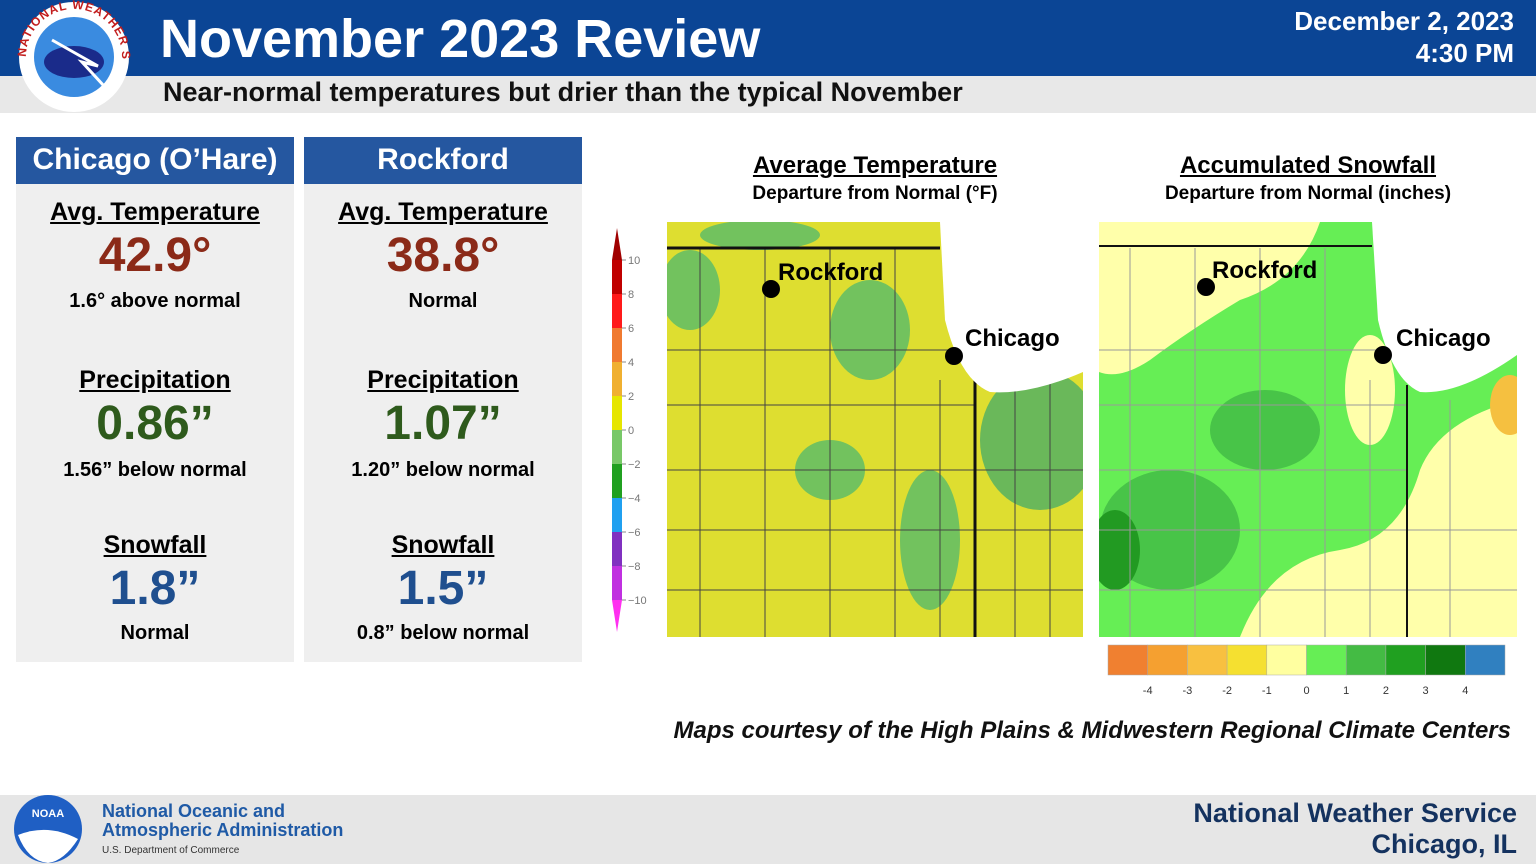 The width and height of the screenshot is (1536, 864). I want to click on colorbar-label: −2, so click(634, 465).